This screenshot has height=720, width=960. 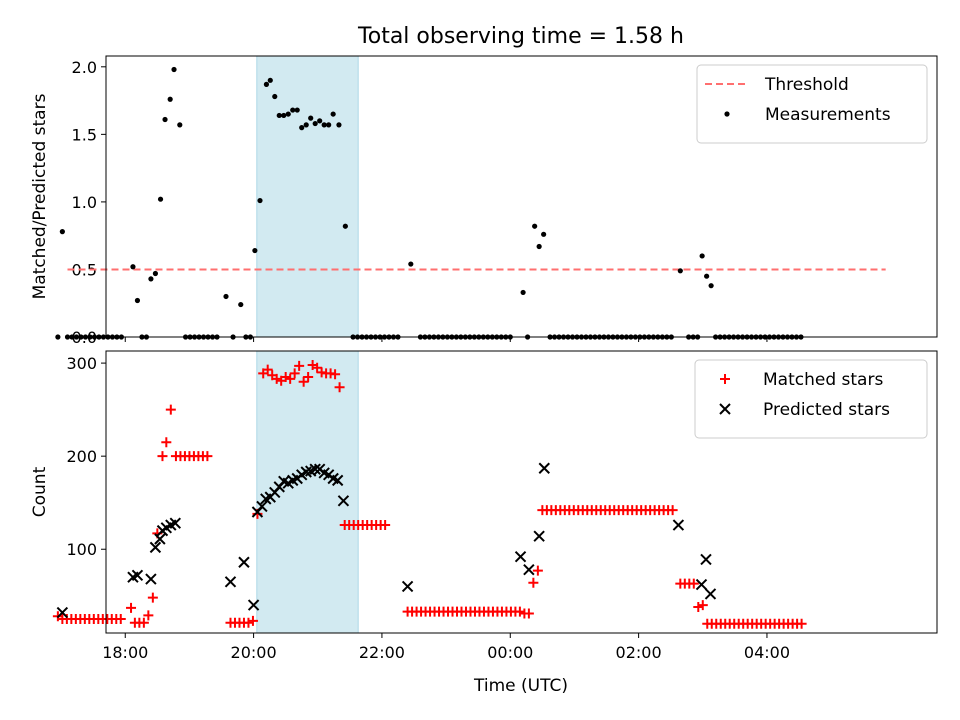 I want to click on legend-label: Measurements, so click(x=828, y=115).